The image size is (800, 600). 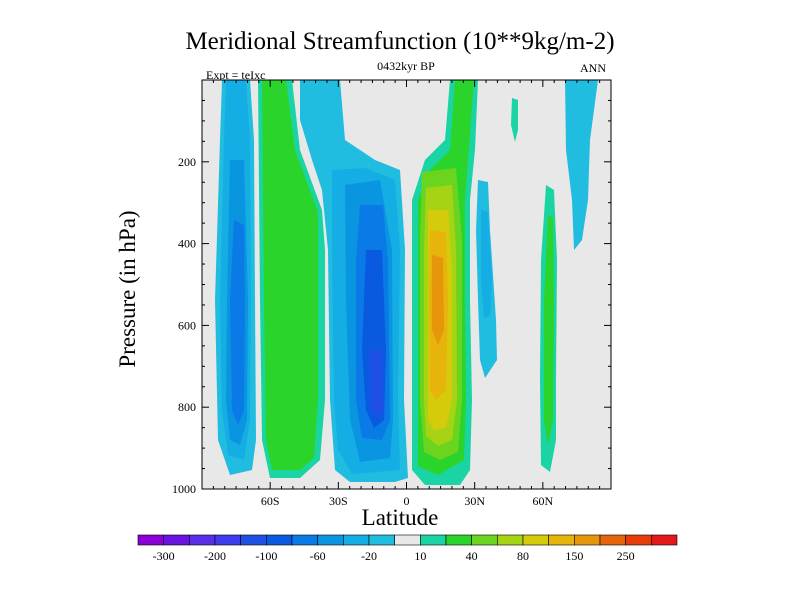 I want to click on colorbar-label: -300, so click(x=164, y=556).